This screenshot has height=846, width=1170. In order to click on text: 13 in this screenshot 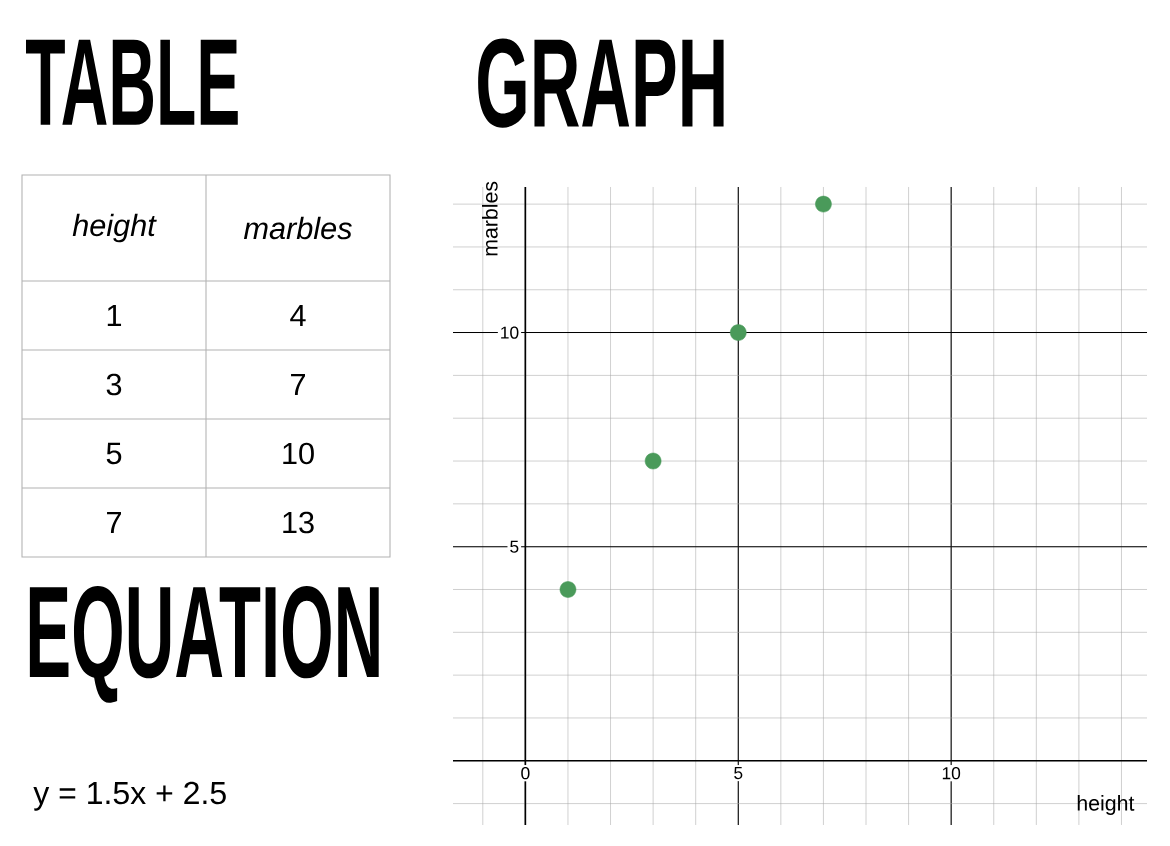, I will do `click(298, 522)`.